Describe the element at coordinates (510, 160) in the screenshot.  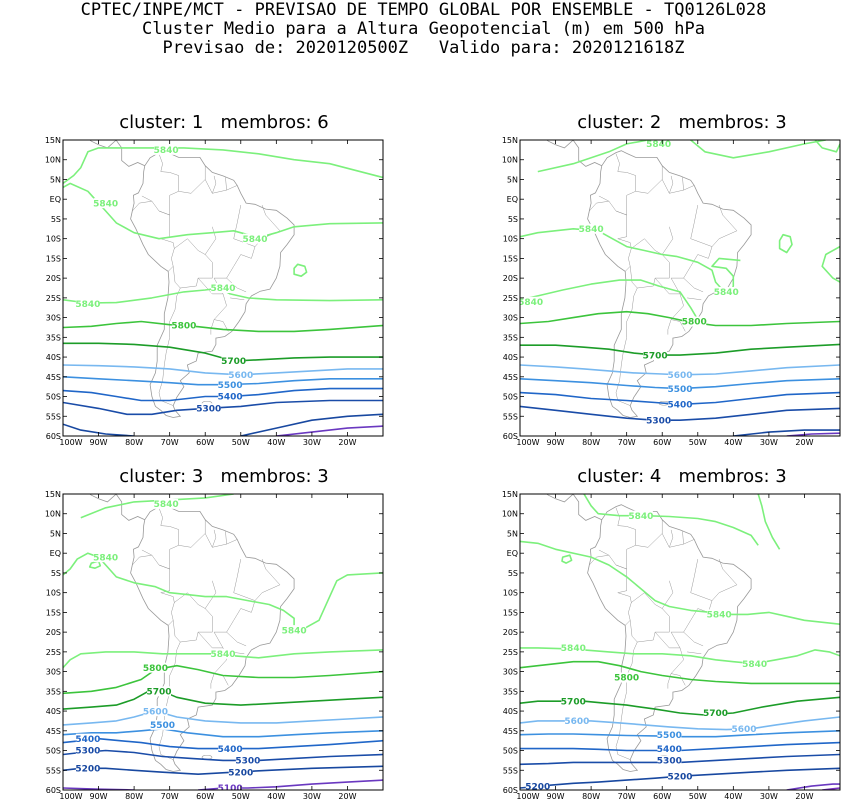
I see `lat-label: 10N` at that location.